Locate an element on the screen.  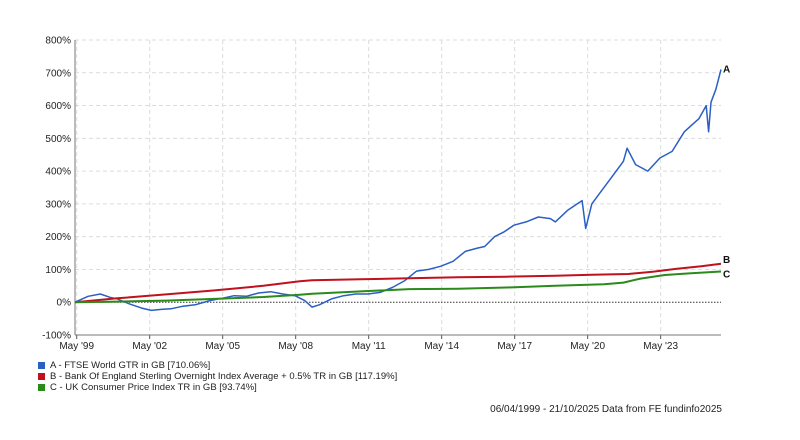
y-tick-label: 100% is located at coordinates (58, 270).